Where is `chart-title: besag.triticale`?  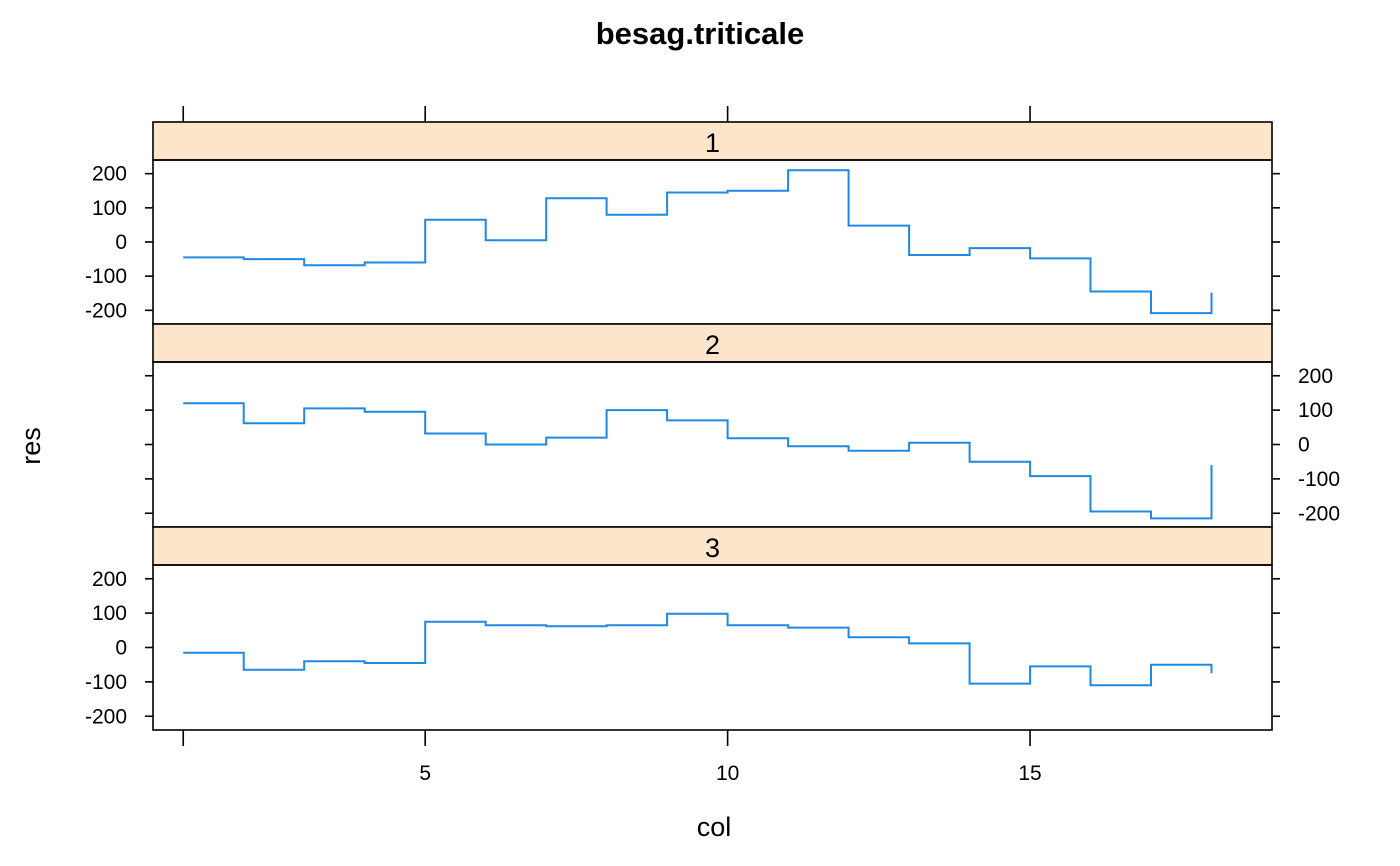
chart-title: besag.triticale is located at coordinates (700, 33).